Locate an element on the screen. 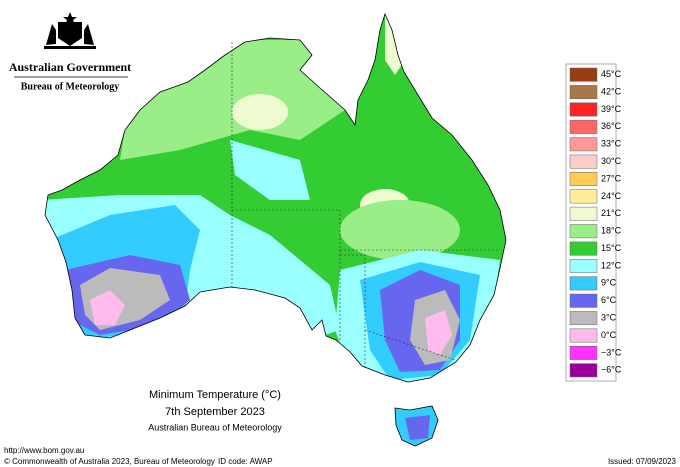  header-subtitle: Bureau of Meteorology is located at coordinates (70, 86).